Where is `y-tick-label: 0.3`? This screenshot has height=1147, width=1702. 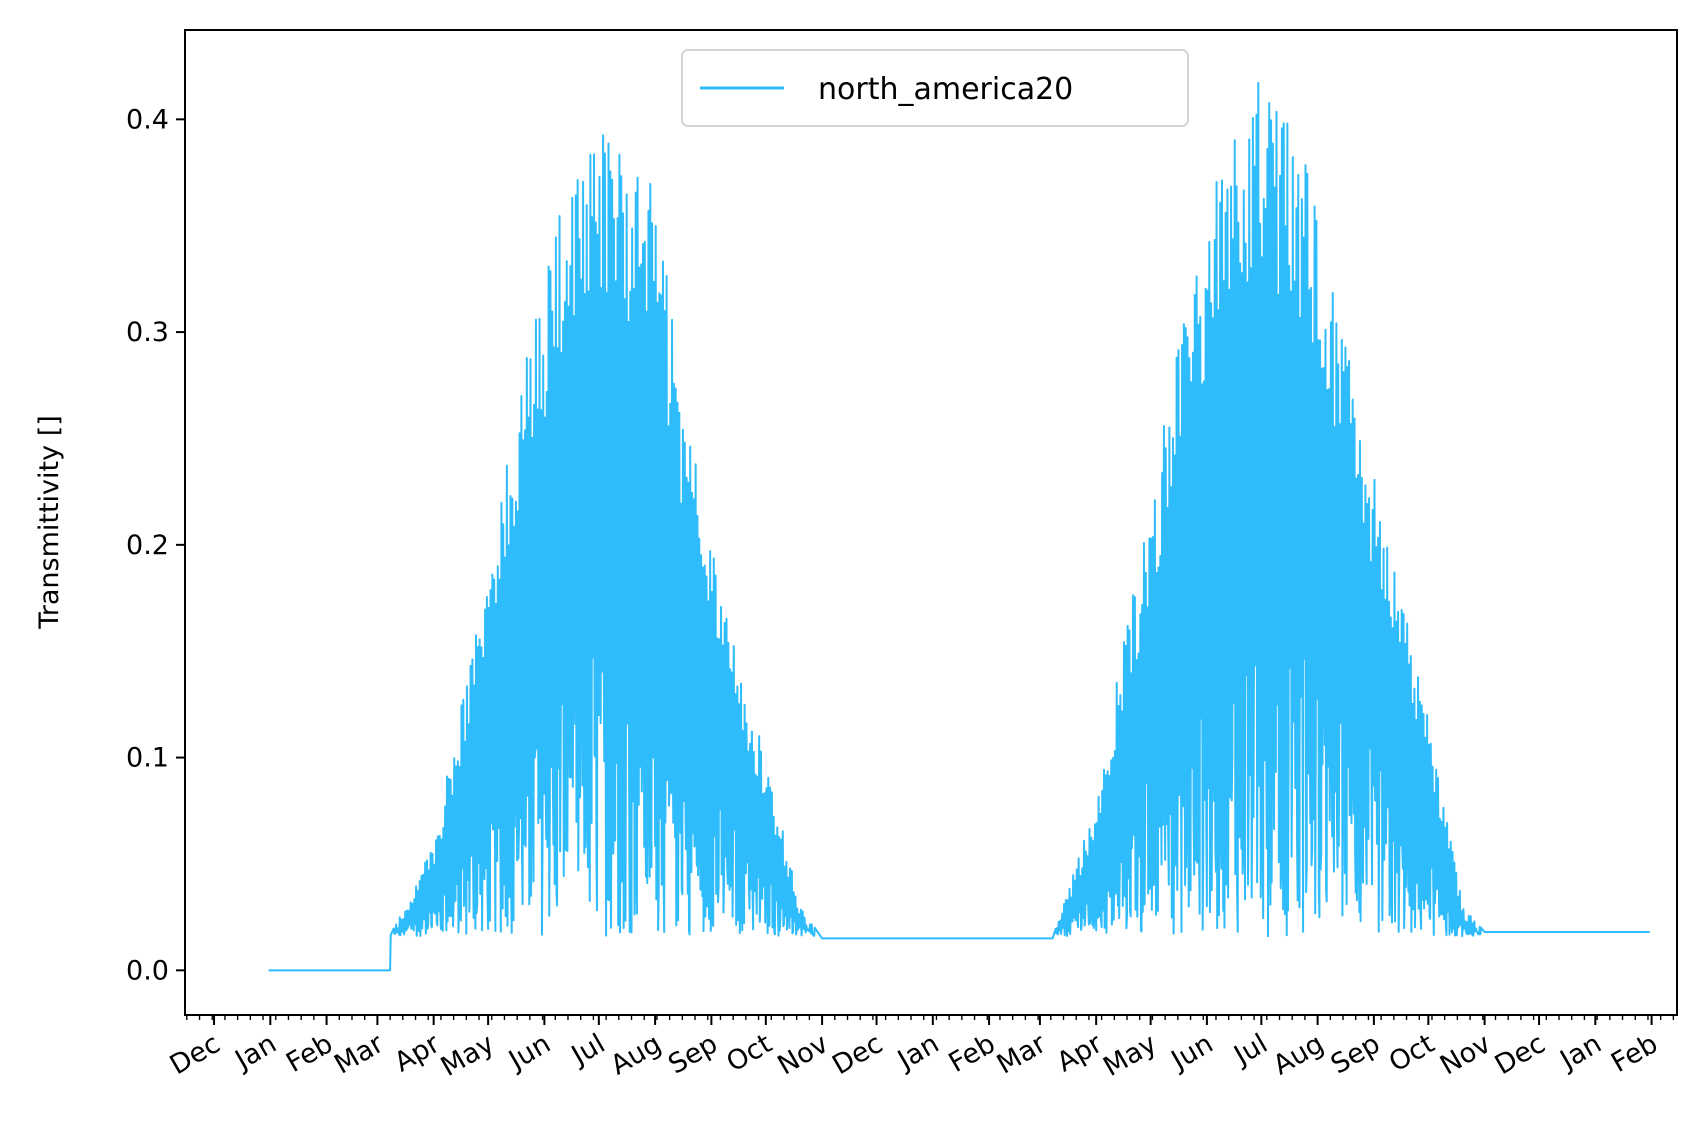
y-tick-label: 0.3 is located at coordinates (147, 332).